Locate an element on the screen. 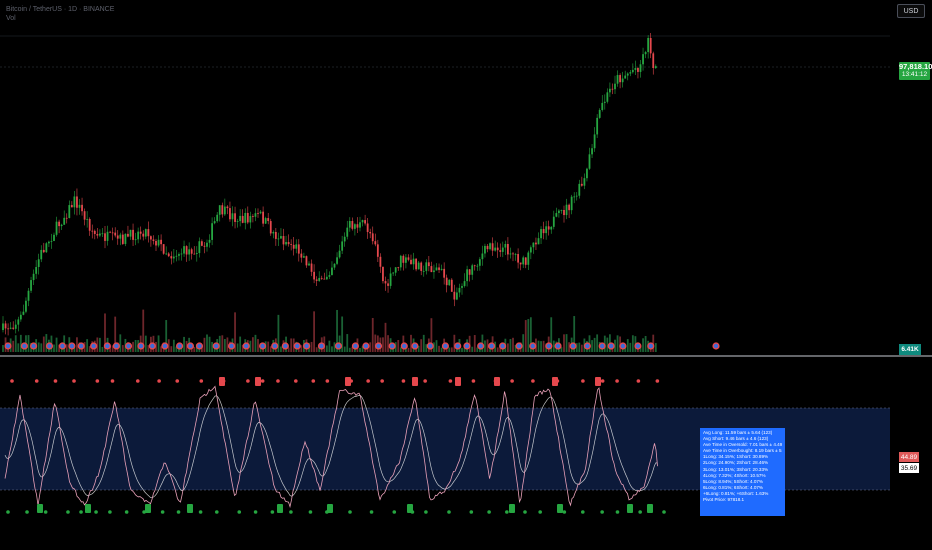 The width and height of the screenshot is (932, 550). currency-button: USD is located at coordinates (911, 11).